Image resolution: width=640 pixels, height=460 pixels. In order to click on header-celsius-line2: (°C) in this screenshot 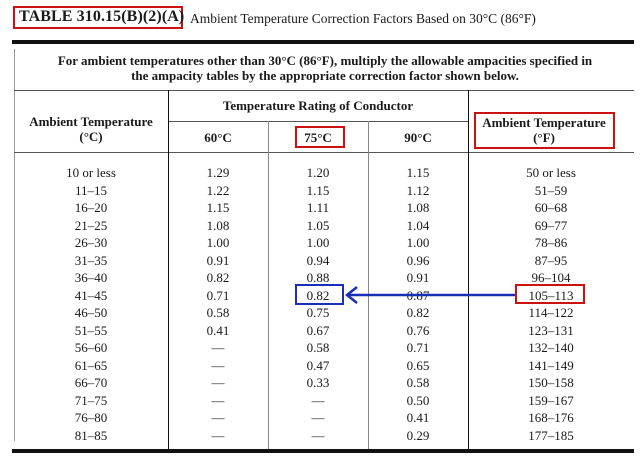, I will do `click(91, 136)`.